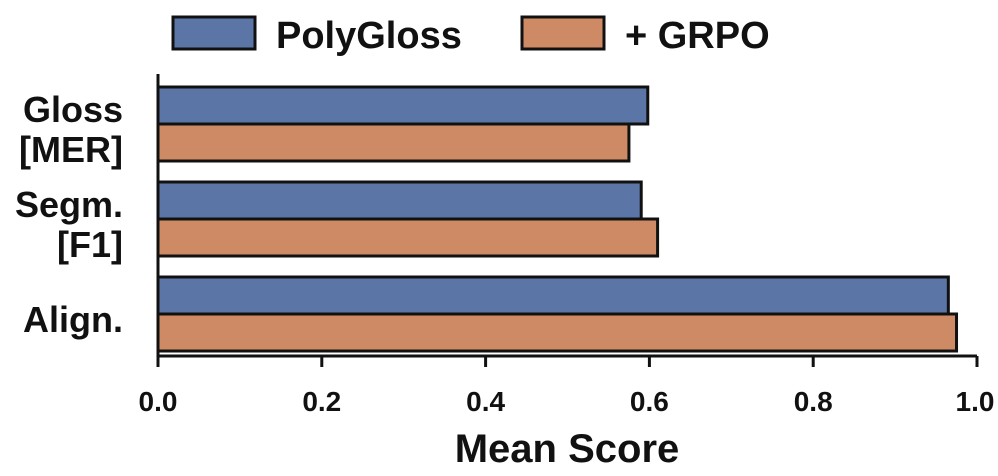  I want to click on x-ticks: 0.0 0.2 0.4 0.6 0.8 1.0, so click(567, 386).